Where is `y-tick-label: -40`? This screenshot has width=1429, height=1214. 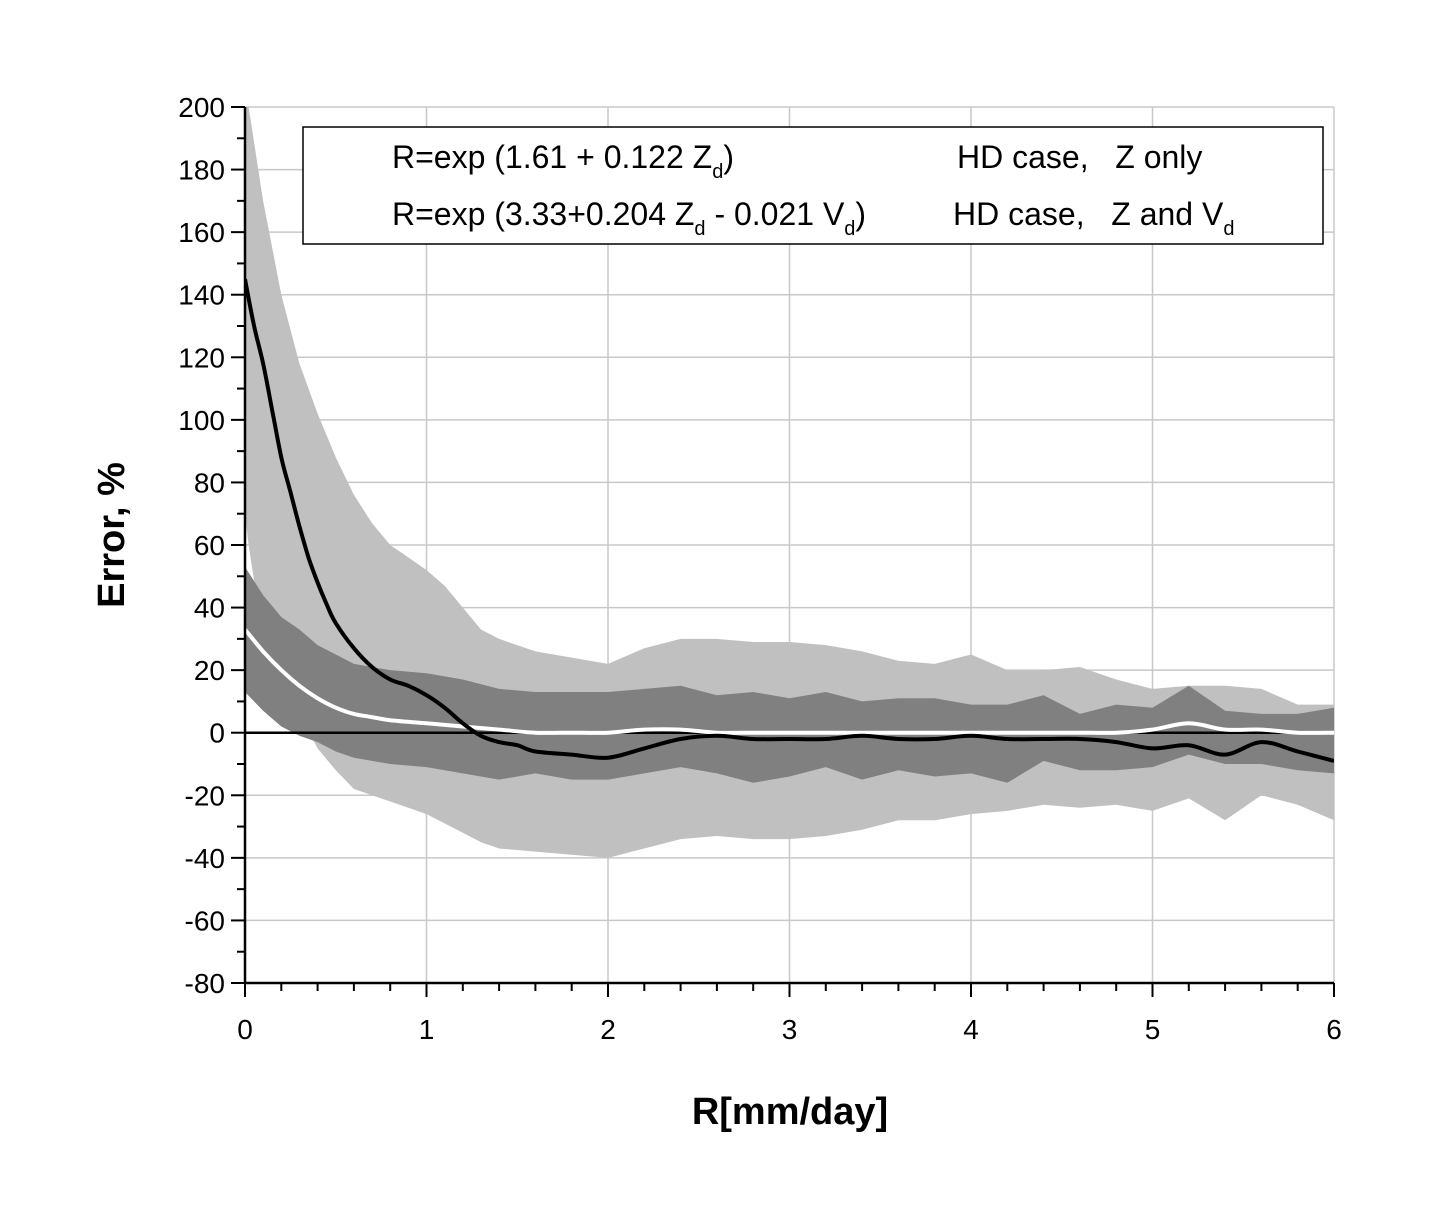
y-tick-label: -40 is located at coordinates (205, 858).